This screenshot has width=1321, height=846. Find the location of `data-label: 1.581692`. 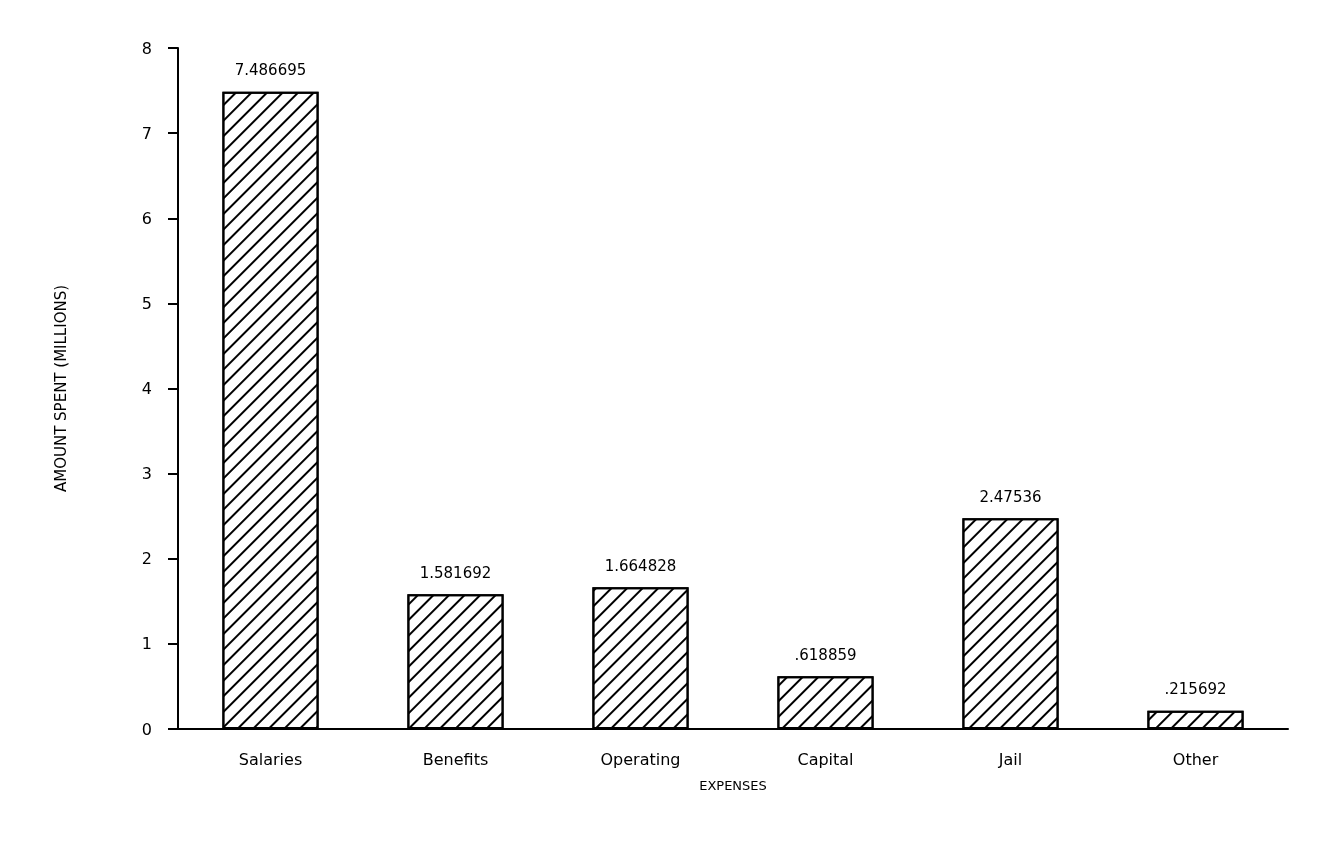

data-label: 1.581692 is located at coordinates (455, 572).